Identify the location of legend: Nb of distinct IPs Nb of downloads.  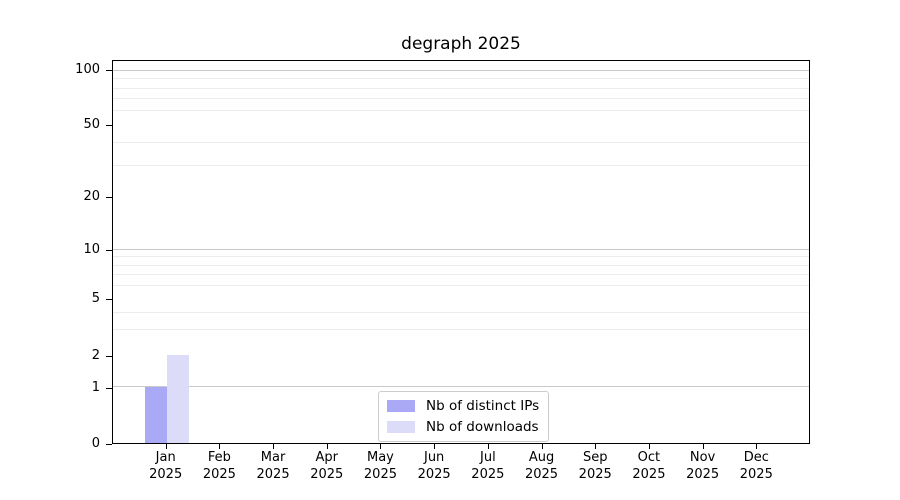
(464, 416).